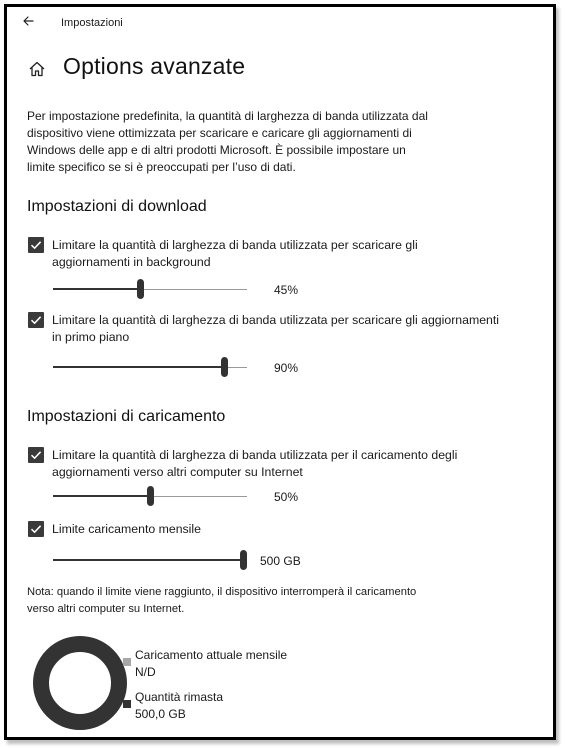  I want to click on background-download-checkbox, so click(36, 245).